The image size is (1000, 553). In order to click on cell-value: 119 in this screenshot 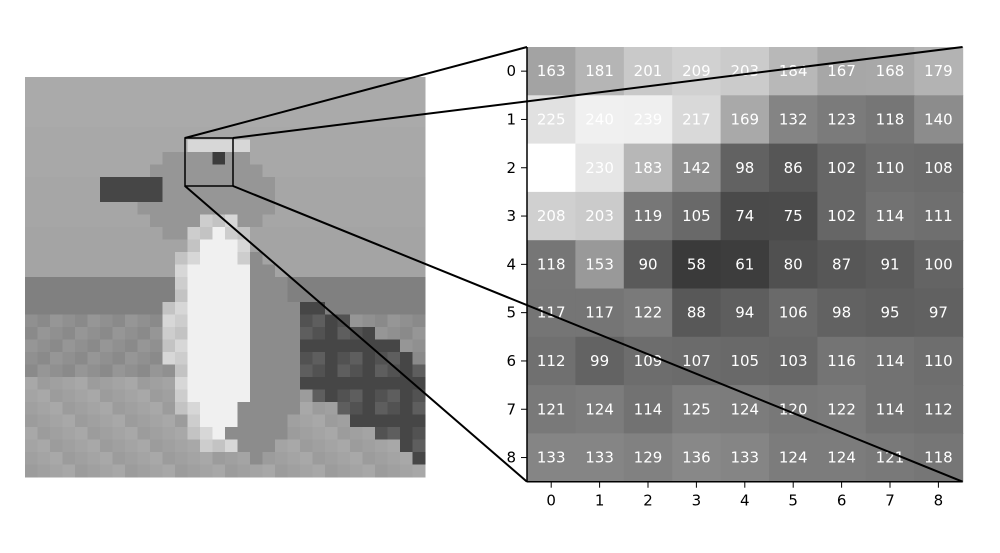, I will do `click(648, 216)`.